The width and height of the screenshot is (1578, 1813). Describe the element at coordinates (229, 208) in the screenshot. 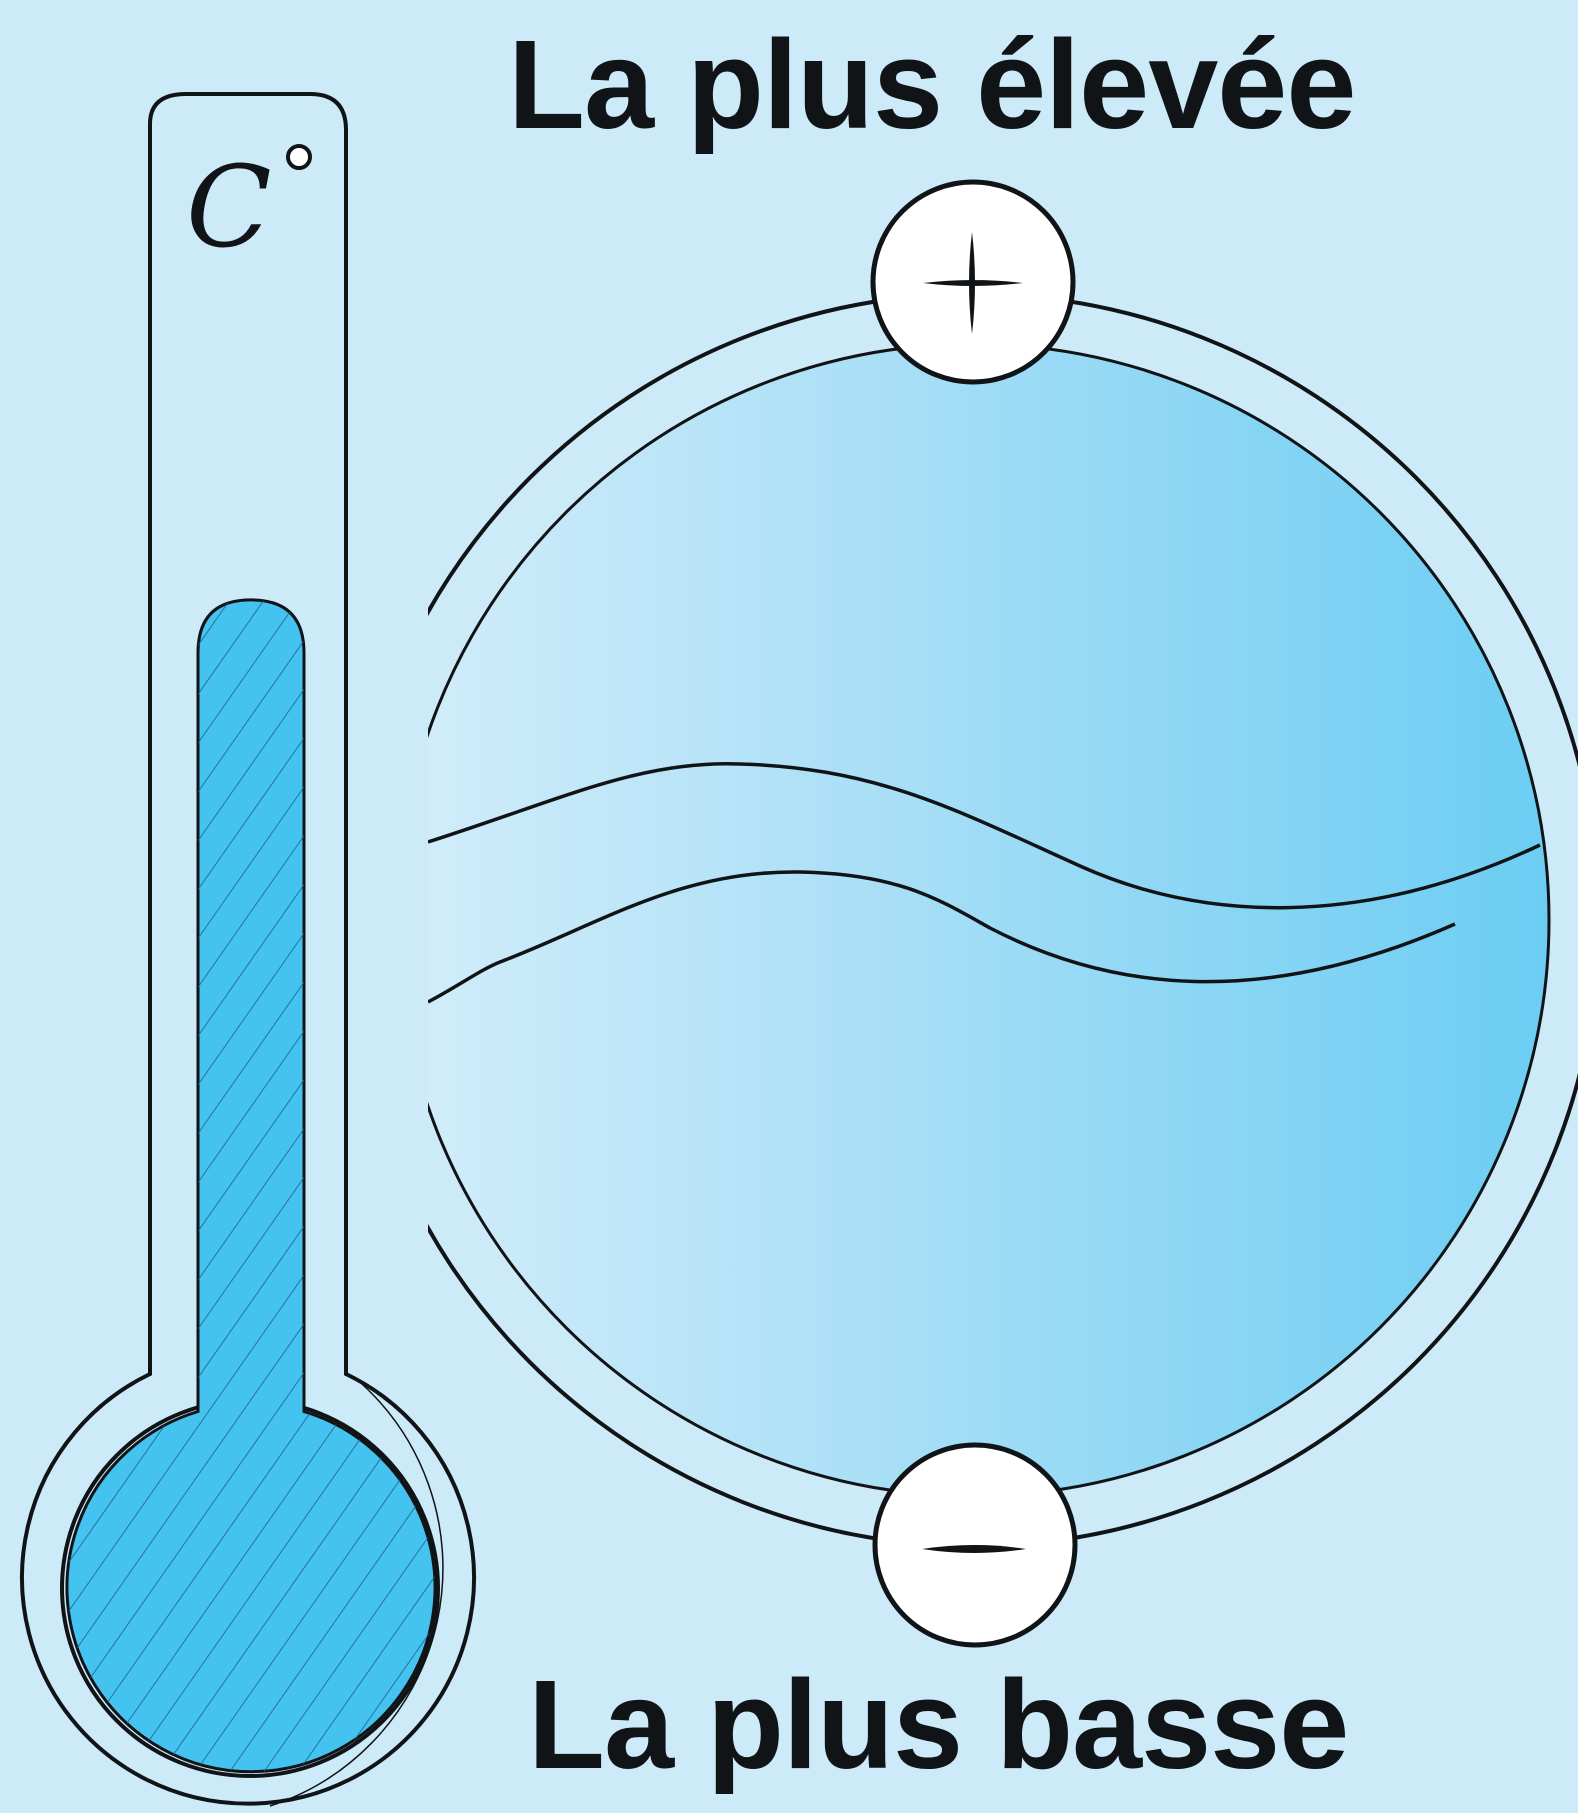

I see `celsius-unit: C` at that location.